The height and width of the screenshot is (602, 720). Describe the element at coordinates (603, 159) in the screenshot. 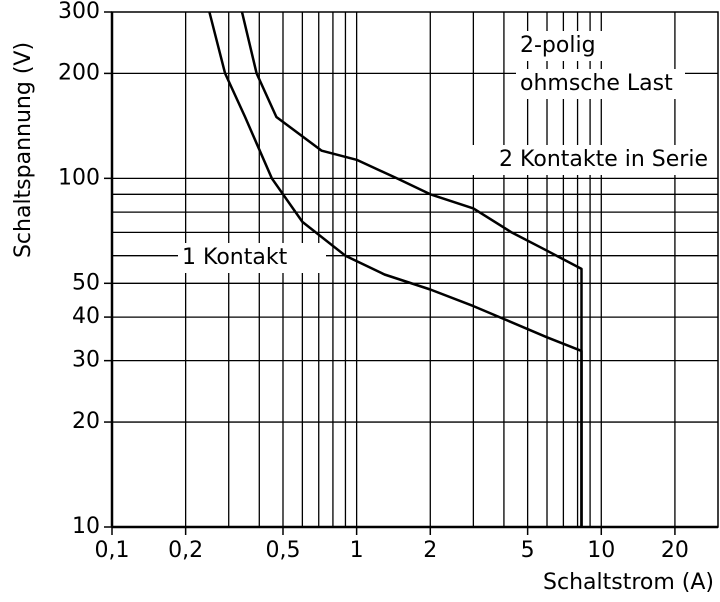

I see `annotation: 2 Kontakte in Serie` at that location.